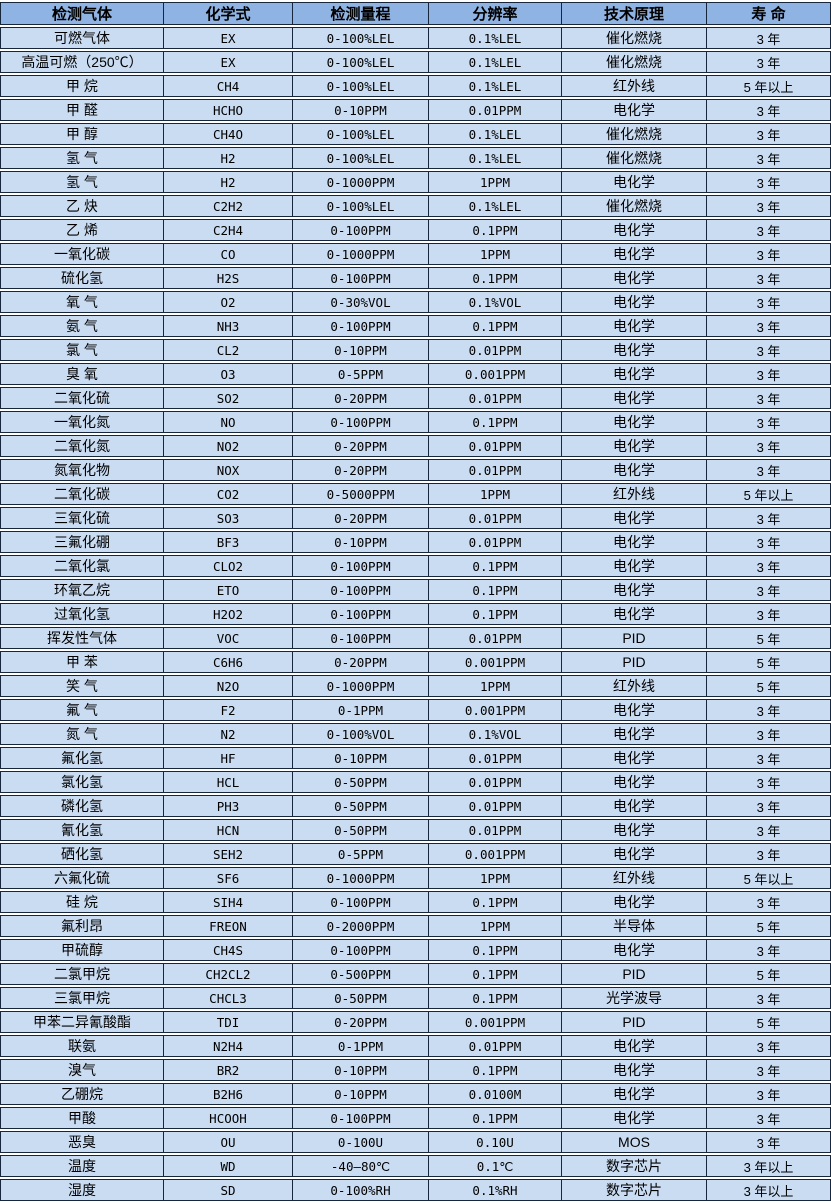 This screenshot has height=1203, width=831. I want to click on cell-range: 0-10PPM, so click(361, 542).